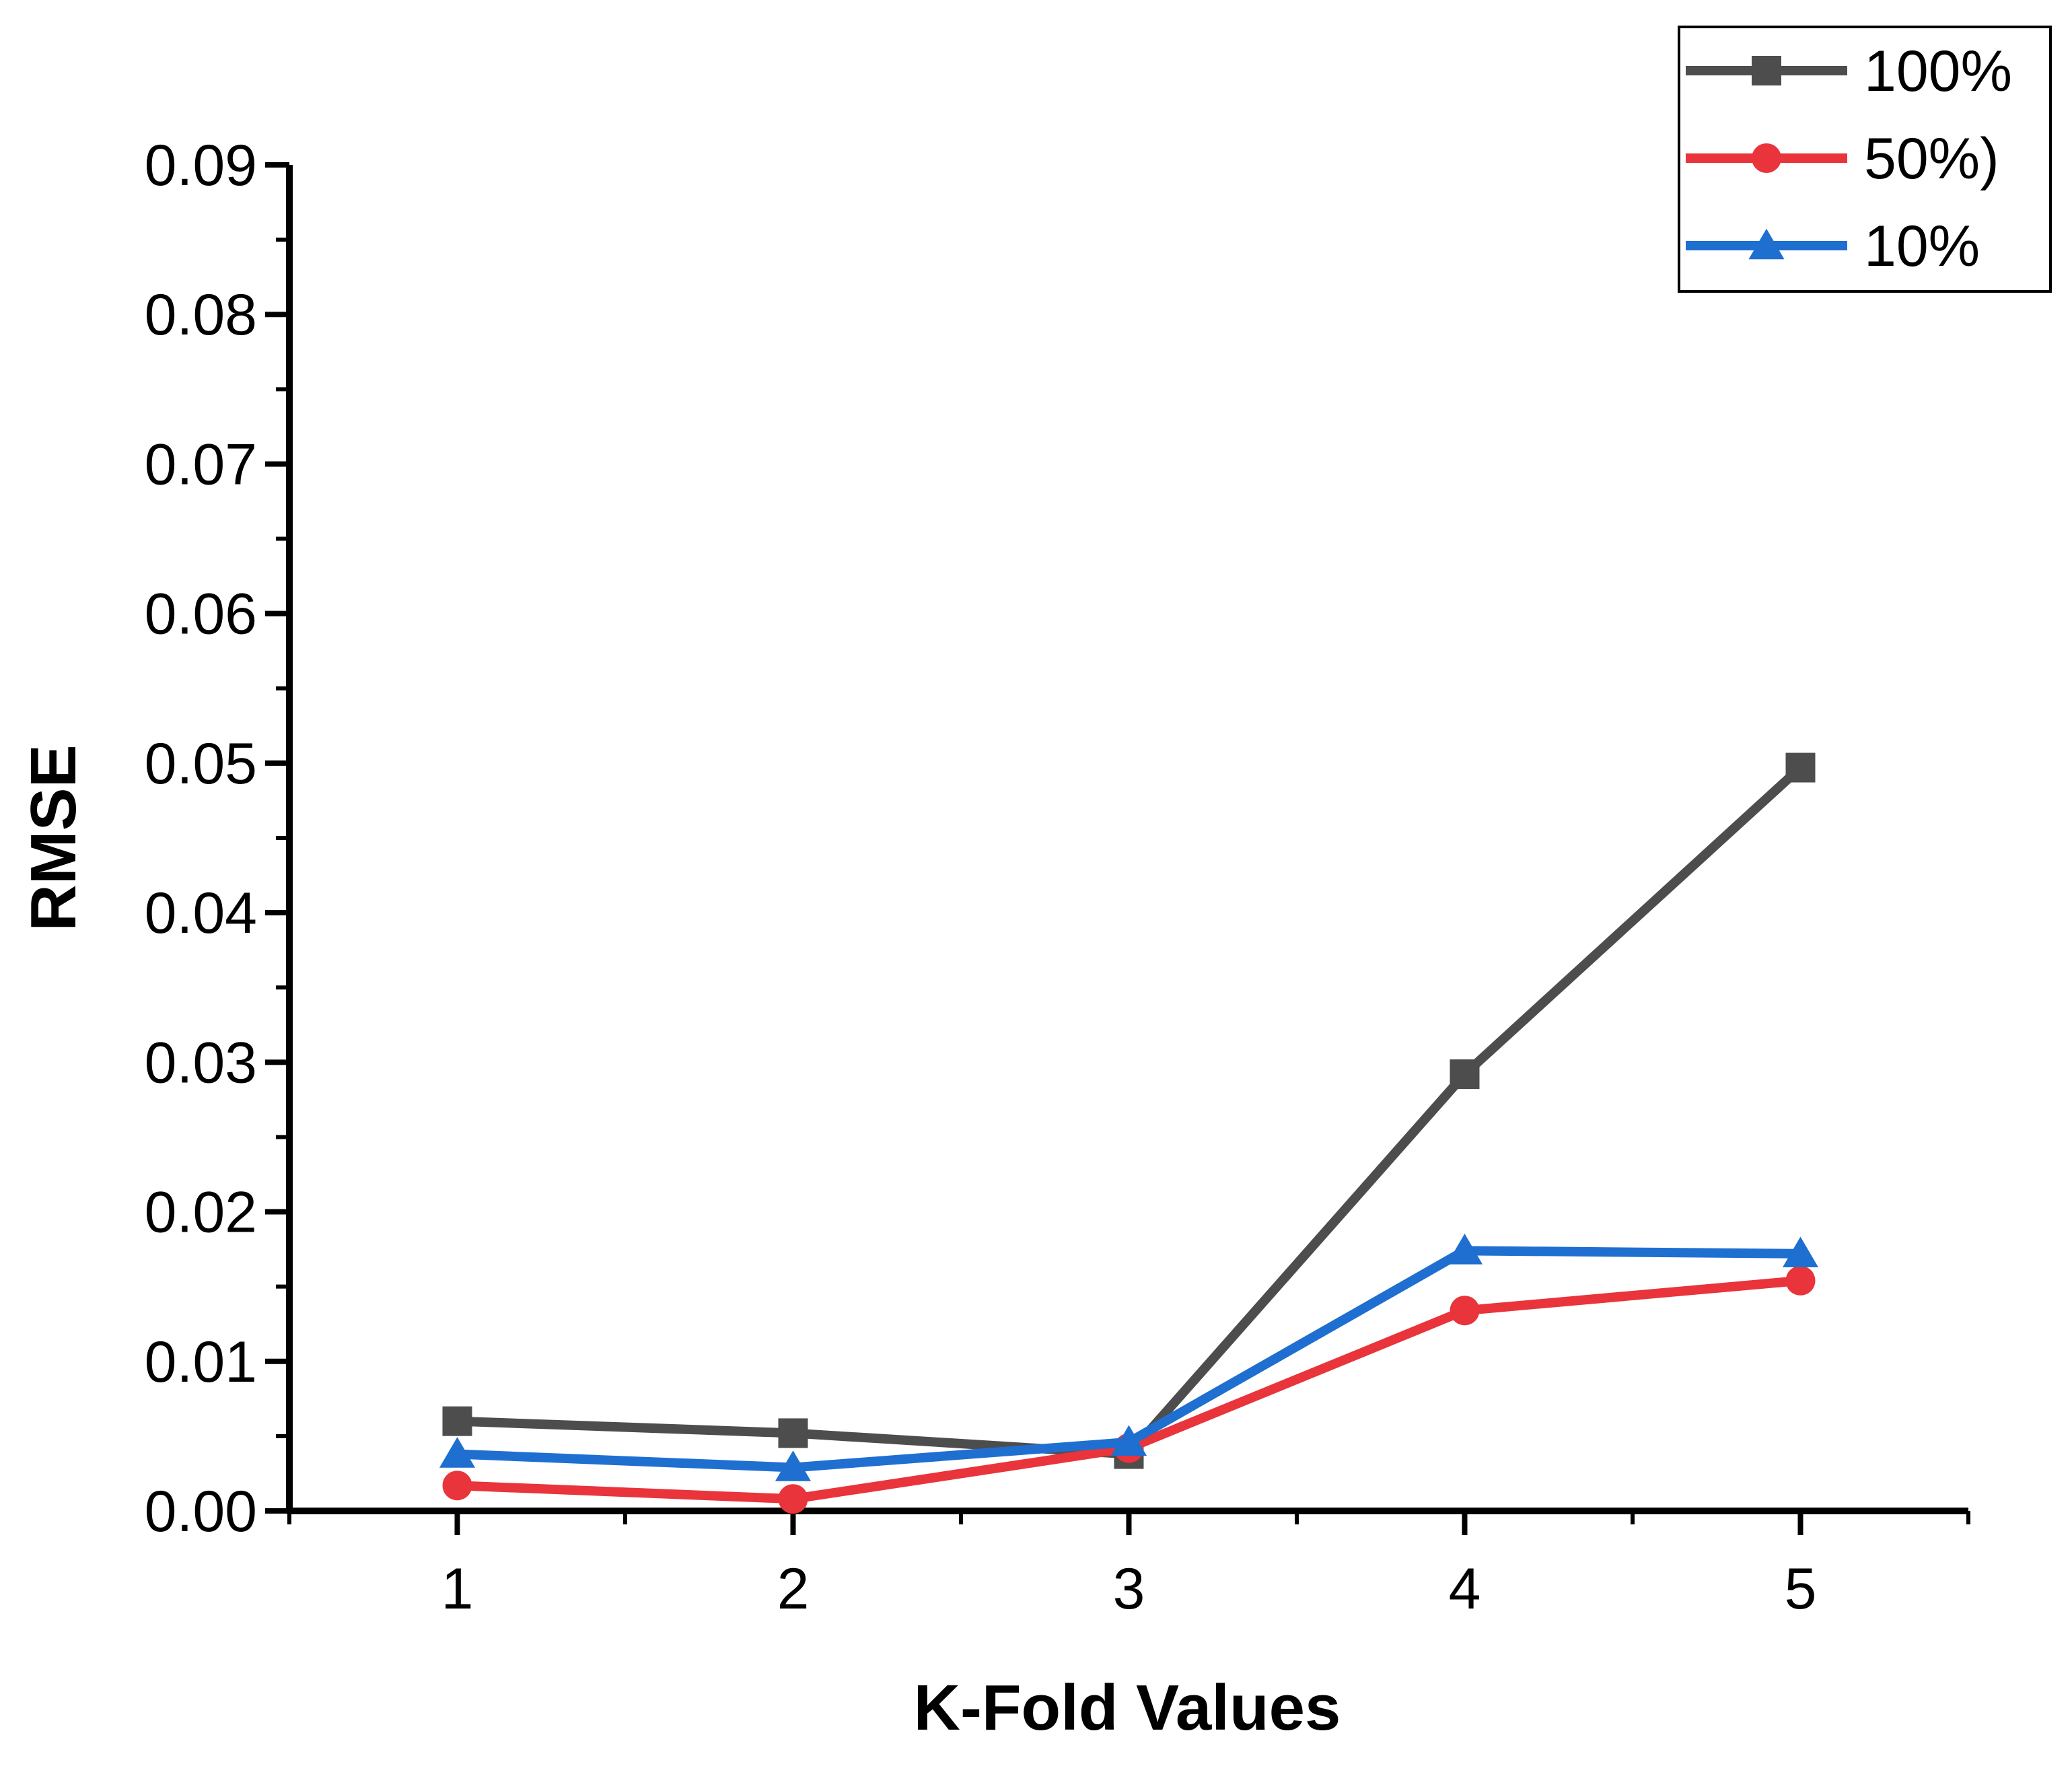 The height and width of the screenshot is (1766, 2072). I want to click on y-tick-label: 0.09, so click(201, 165).